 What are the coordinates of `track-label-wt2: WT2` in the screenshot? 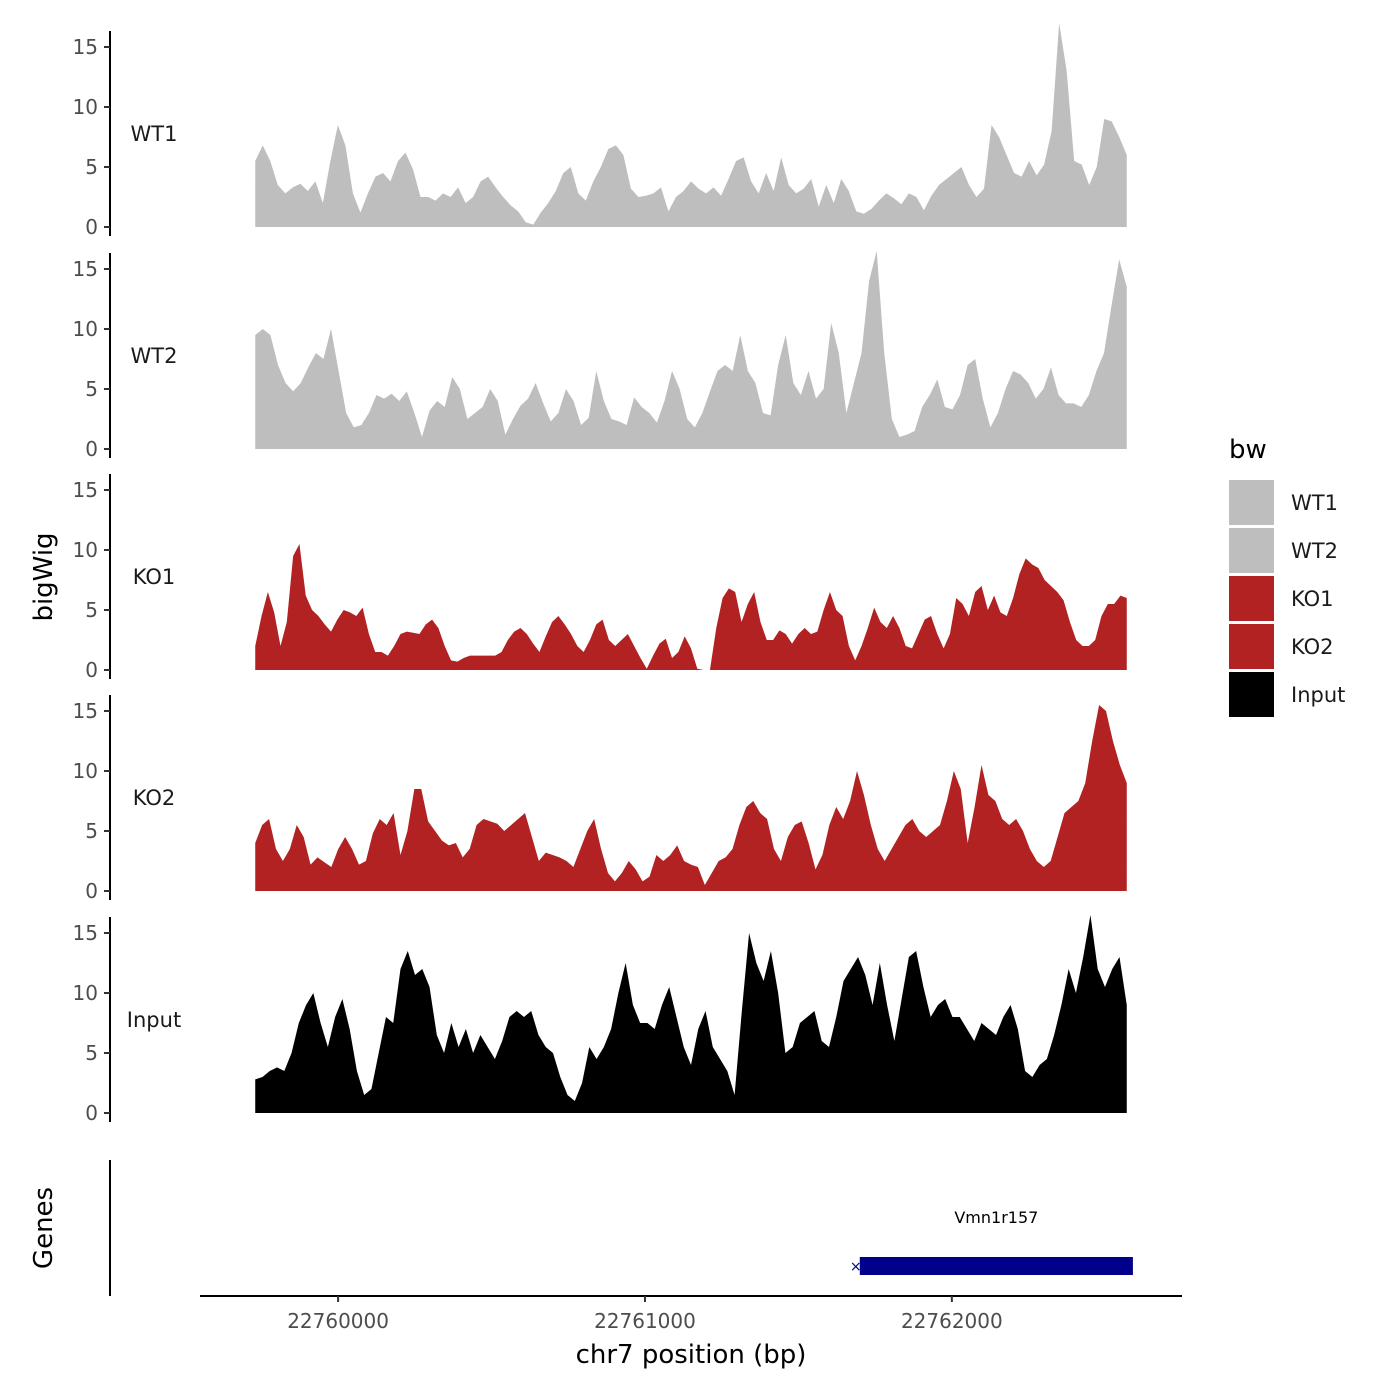 It's located at (154, 356).